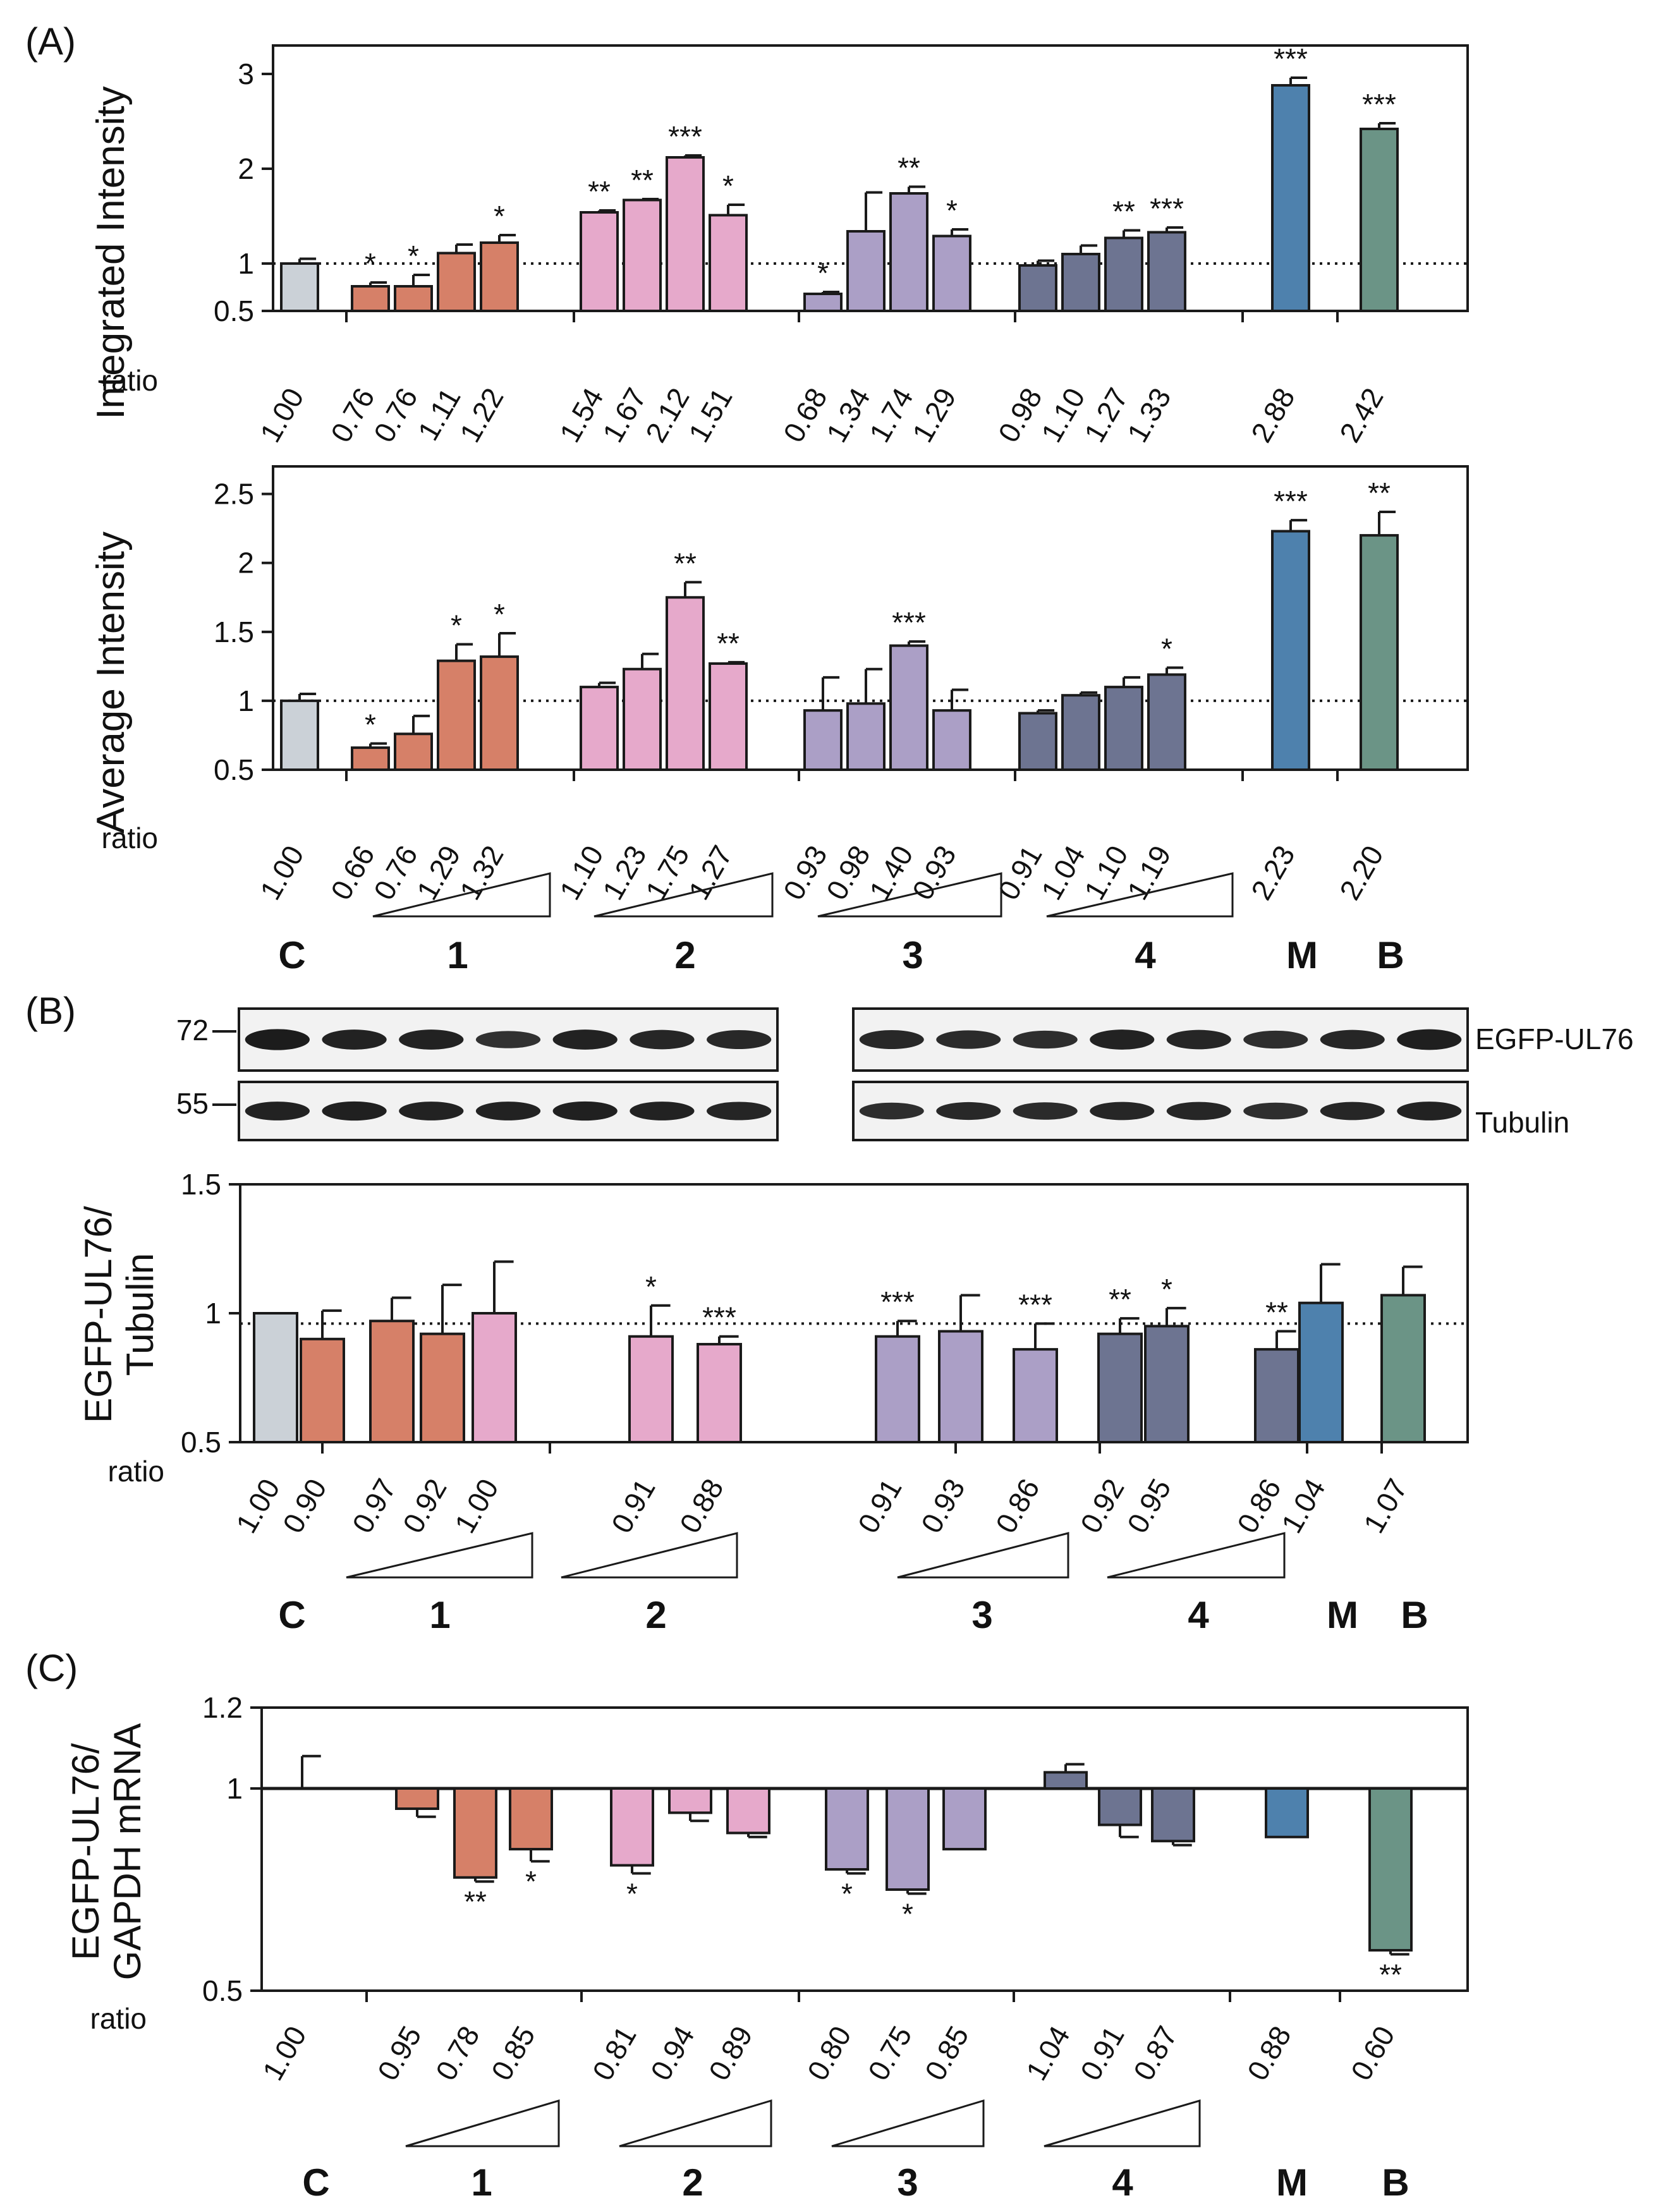 The image size is (1680, 2198). I want to click on panel-b-western-blot: 72 55 EGFP-UL76 Tubulin, so click(905, 1074).